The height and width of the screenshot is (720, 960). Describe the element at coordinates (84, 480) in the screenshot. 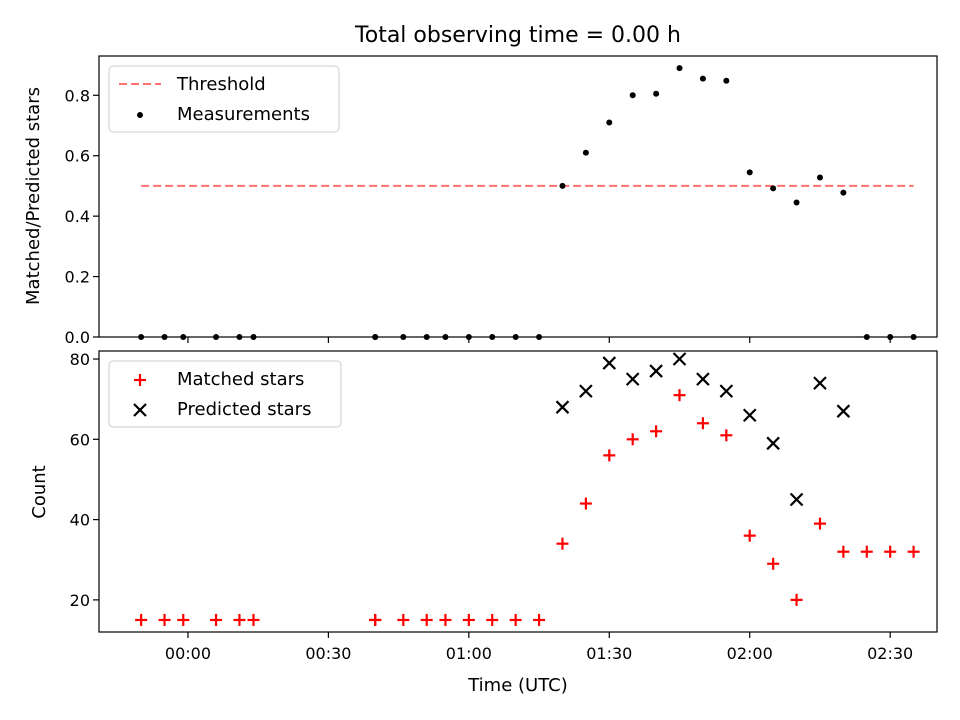

I see `bottom-y-ticks: 20 40 60 80` at that location.